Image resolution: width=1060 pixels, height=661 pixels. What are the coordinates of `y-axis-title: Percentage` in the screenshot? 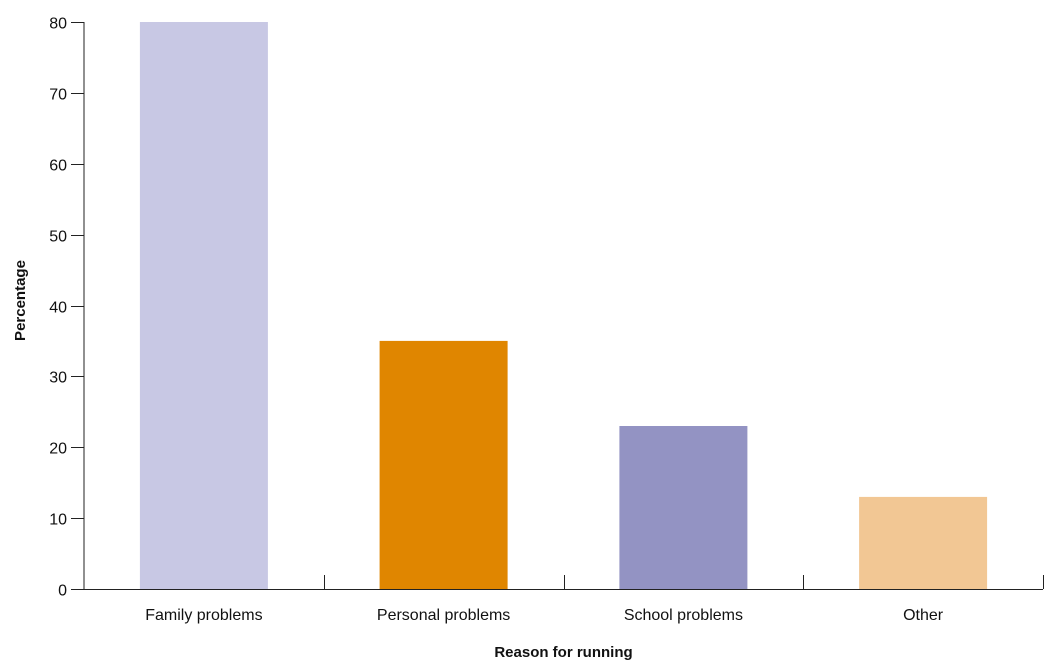 It's located at (20, 300).